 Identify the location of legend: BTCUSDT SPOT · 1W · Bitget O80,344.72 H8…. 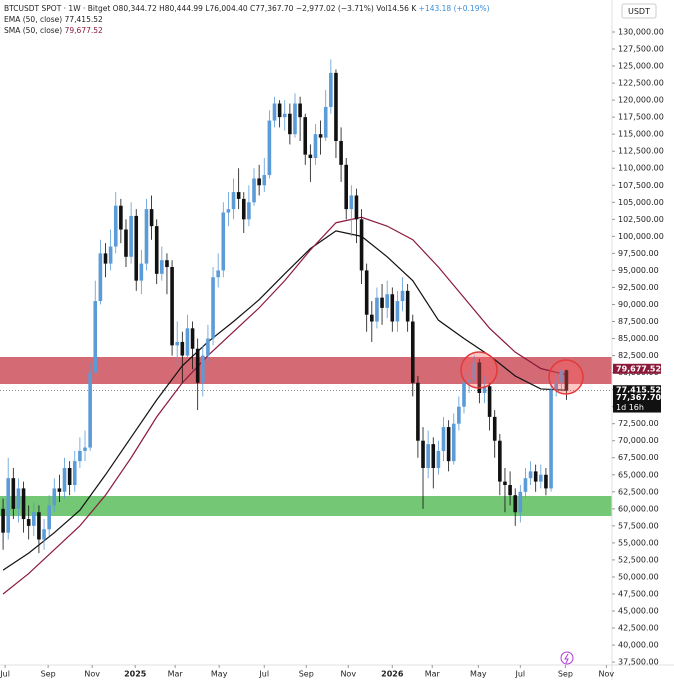
(247, 19).